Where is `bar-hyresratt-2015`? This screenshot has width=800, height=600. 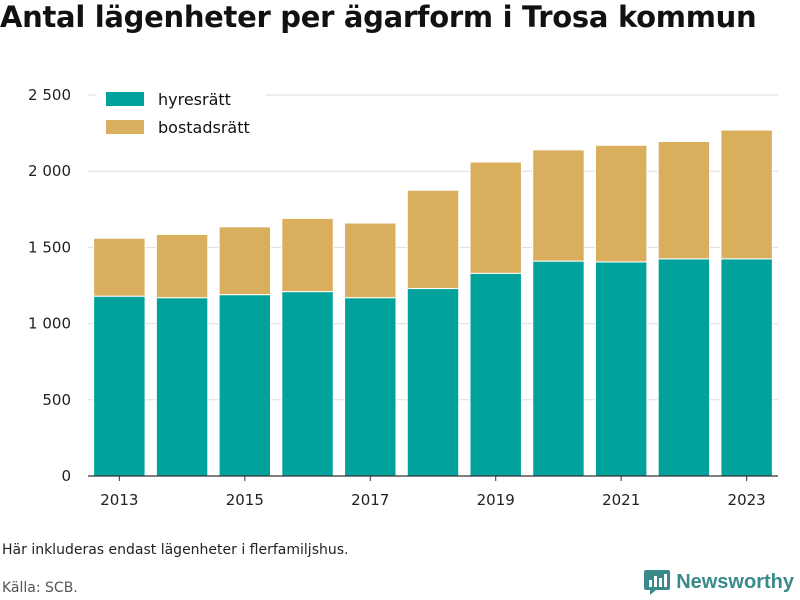
bar-hyresratt-2015 is located at coordinates (245, 385).